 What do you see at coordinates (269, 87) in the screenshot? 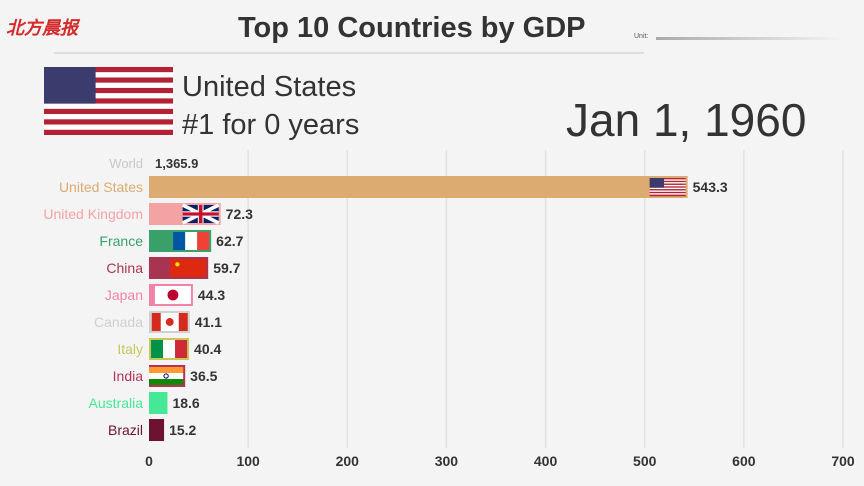
I see `leader-name: United States` at bounding box center [269, 87].